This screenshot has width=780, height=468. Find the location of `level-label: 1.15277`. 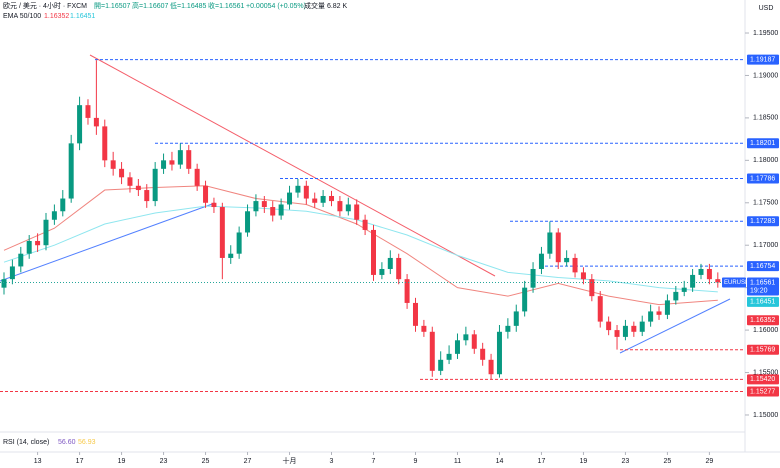

level-label: 1.15277 is located at coordinates (762, 391).